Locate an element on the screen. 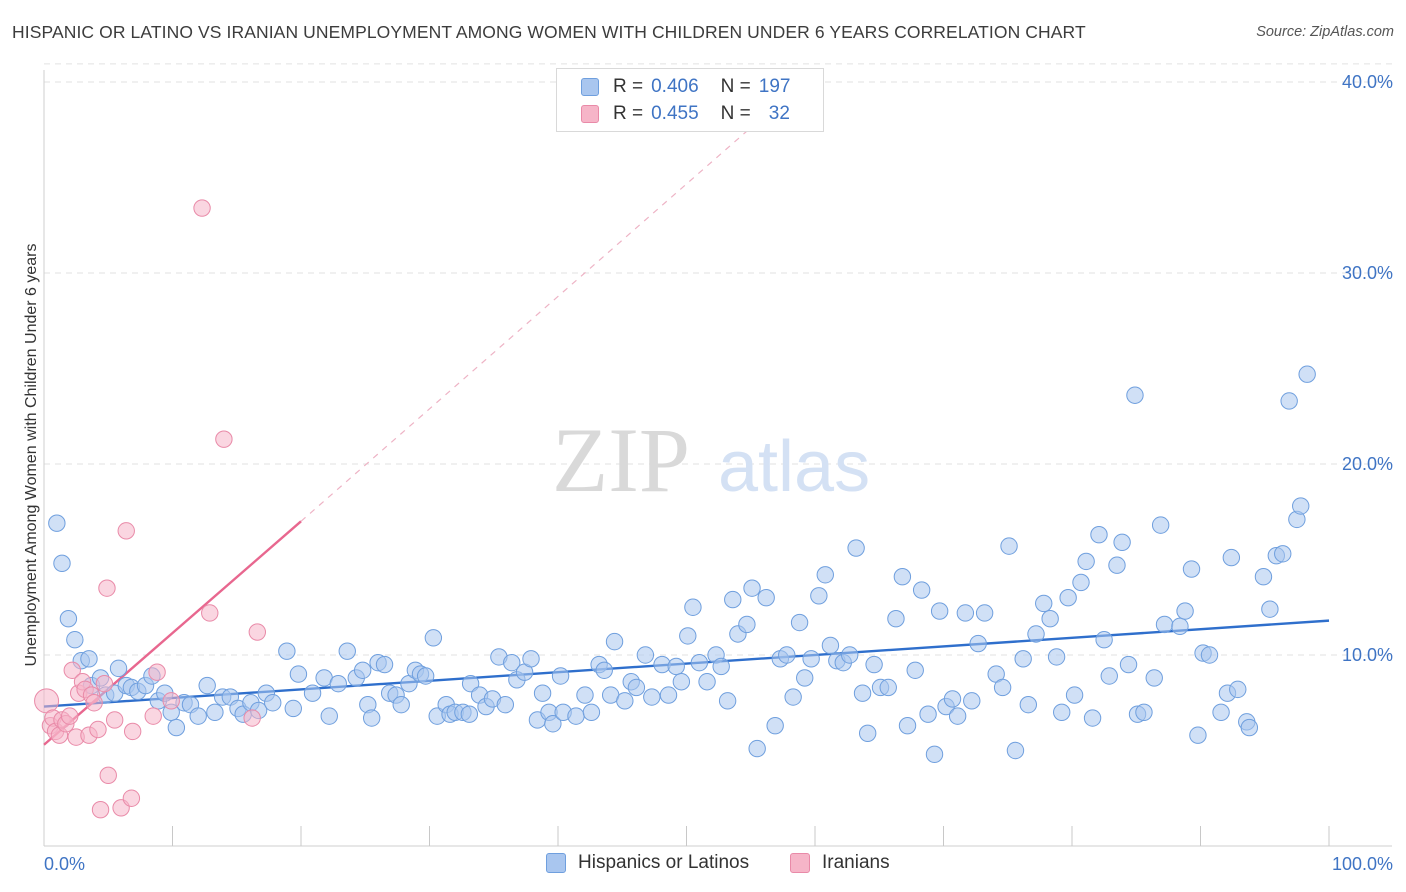 Image resolution: width=1406 pixels, height=892 pixels. y-tick-label-1: 20.0% is located at coordinates (1367, 464).